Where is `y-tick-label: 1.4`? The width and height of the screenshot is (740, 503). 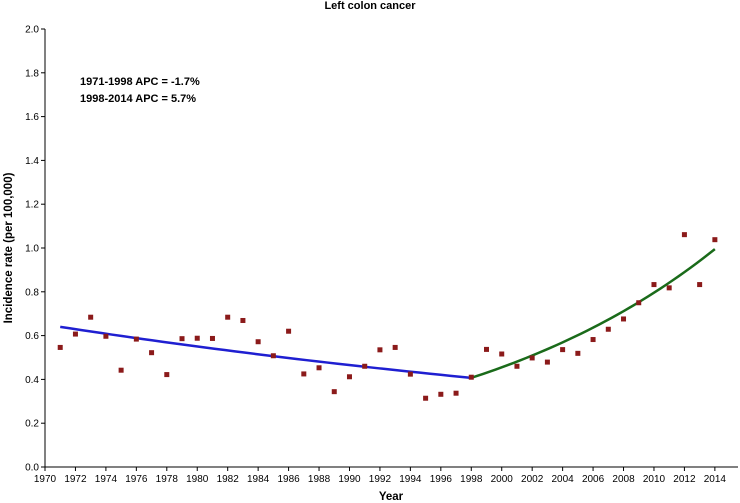 y-tick-label: 1.4 is located at coordinates (32, 161).